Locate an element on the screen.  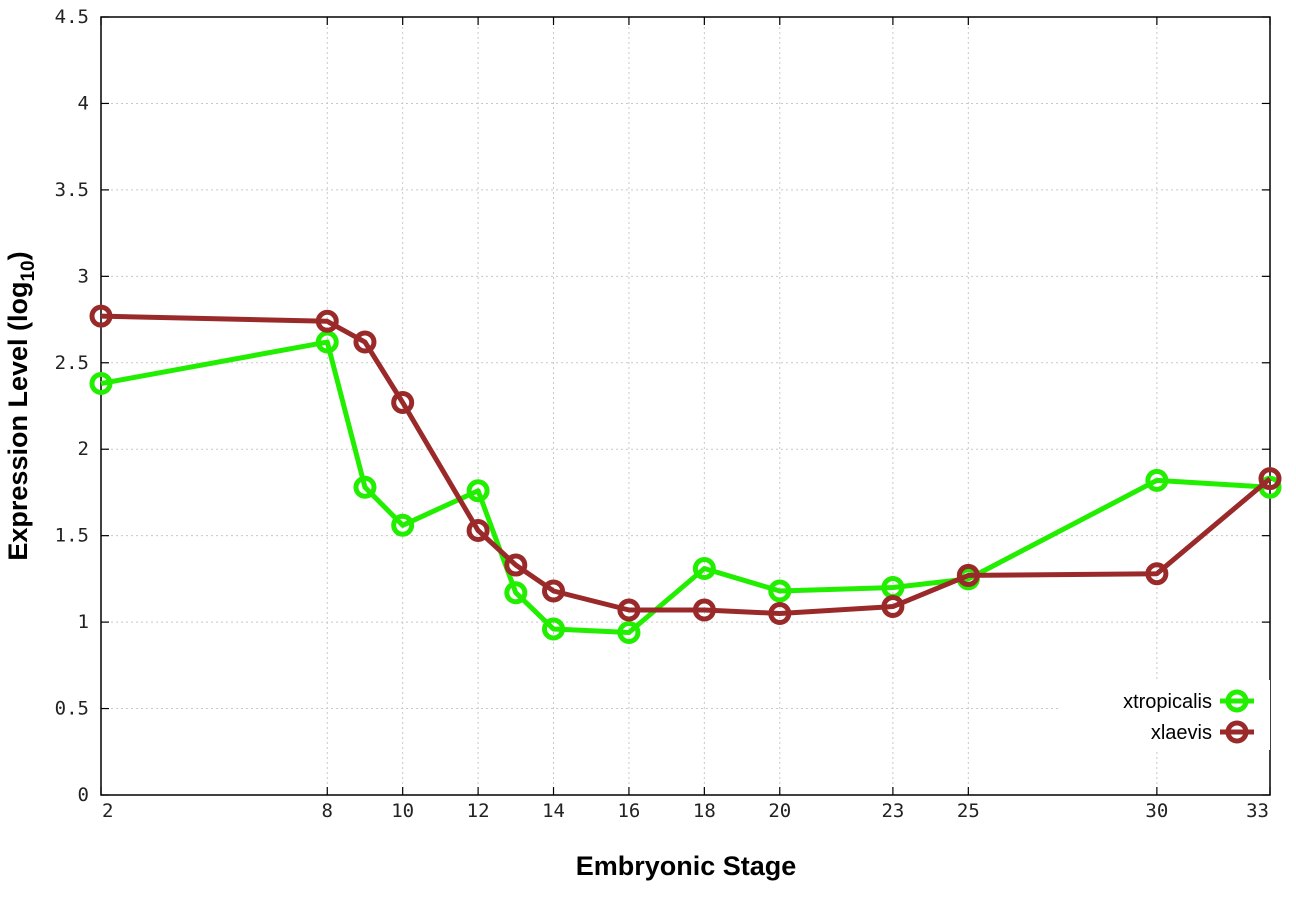
y-tick-label: 1.5 is located at coordinates (72, 536).